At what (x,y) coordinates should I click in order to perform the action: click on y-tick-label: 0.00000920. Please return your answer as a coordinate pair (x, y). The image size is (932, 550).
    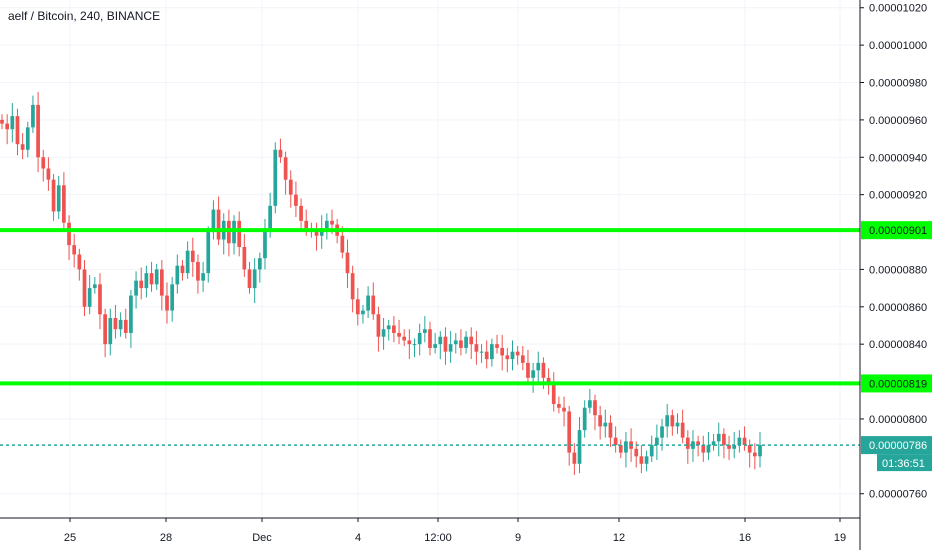
    Looking at the image, I should click on (898, 196).